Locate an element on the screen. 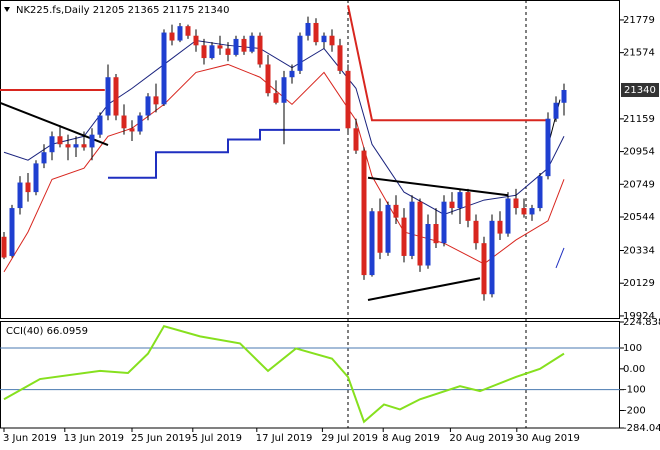  y-tick-label: 21159 is located at coordinates (639, 119).